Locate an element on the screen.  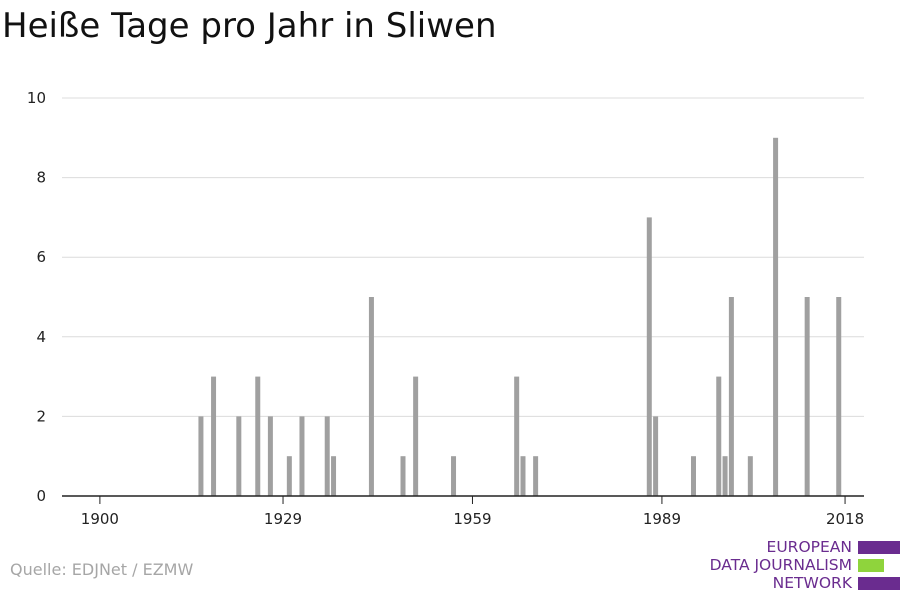
axes is located at coordinates (463, 499).